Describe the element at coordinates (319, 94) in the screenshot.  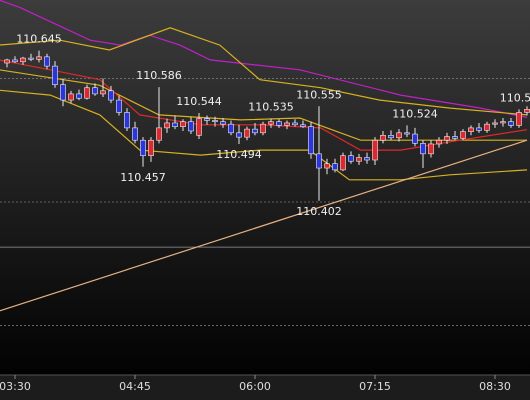
I see `price-label: 110.555` at that location.